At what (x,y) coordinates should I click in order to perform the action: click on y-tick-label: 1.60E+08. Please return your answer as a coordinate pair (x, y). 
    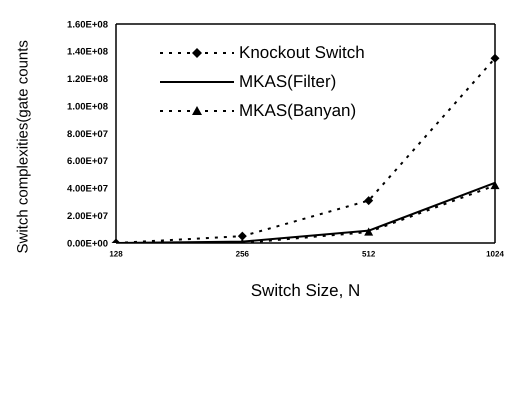
    Looking at the image, I should click on (87, 24).